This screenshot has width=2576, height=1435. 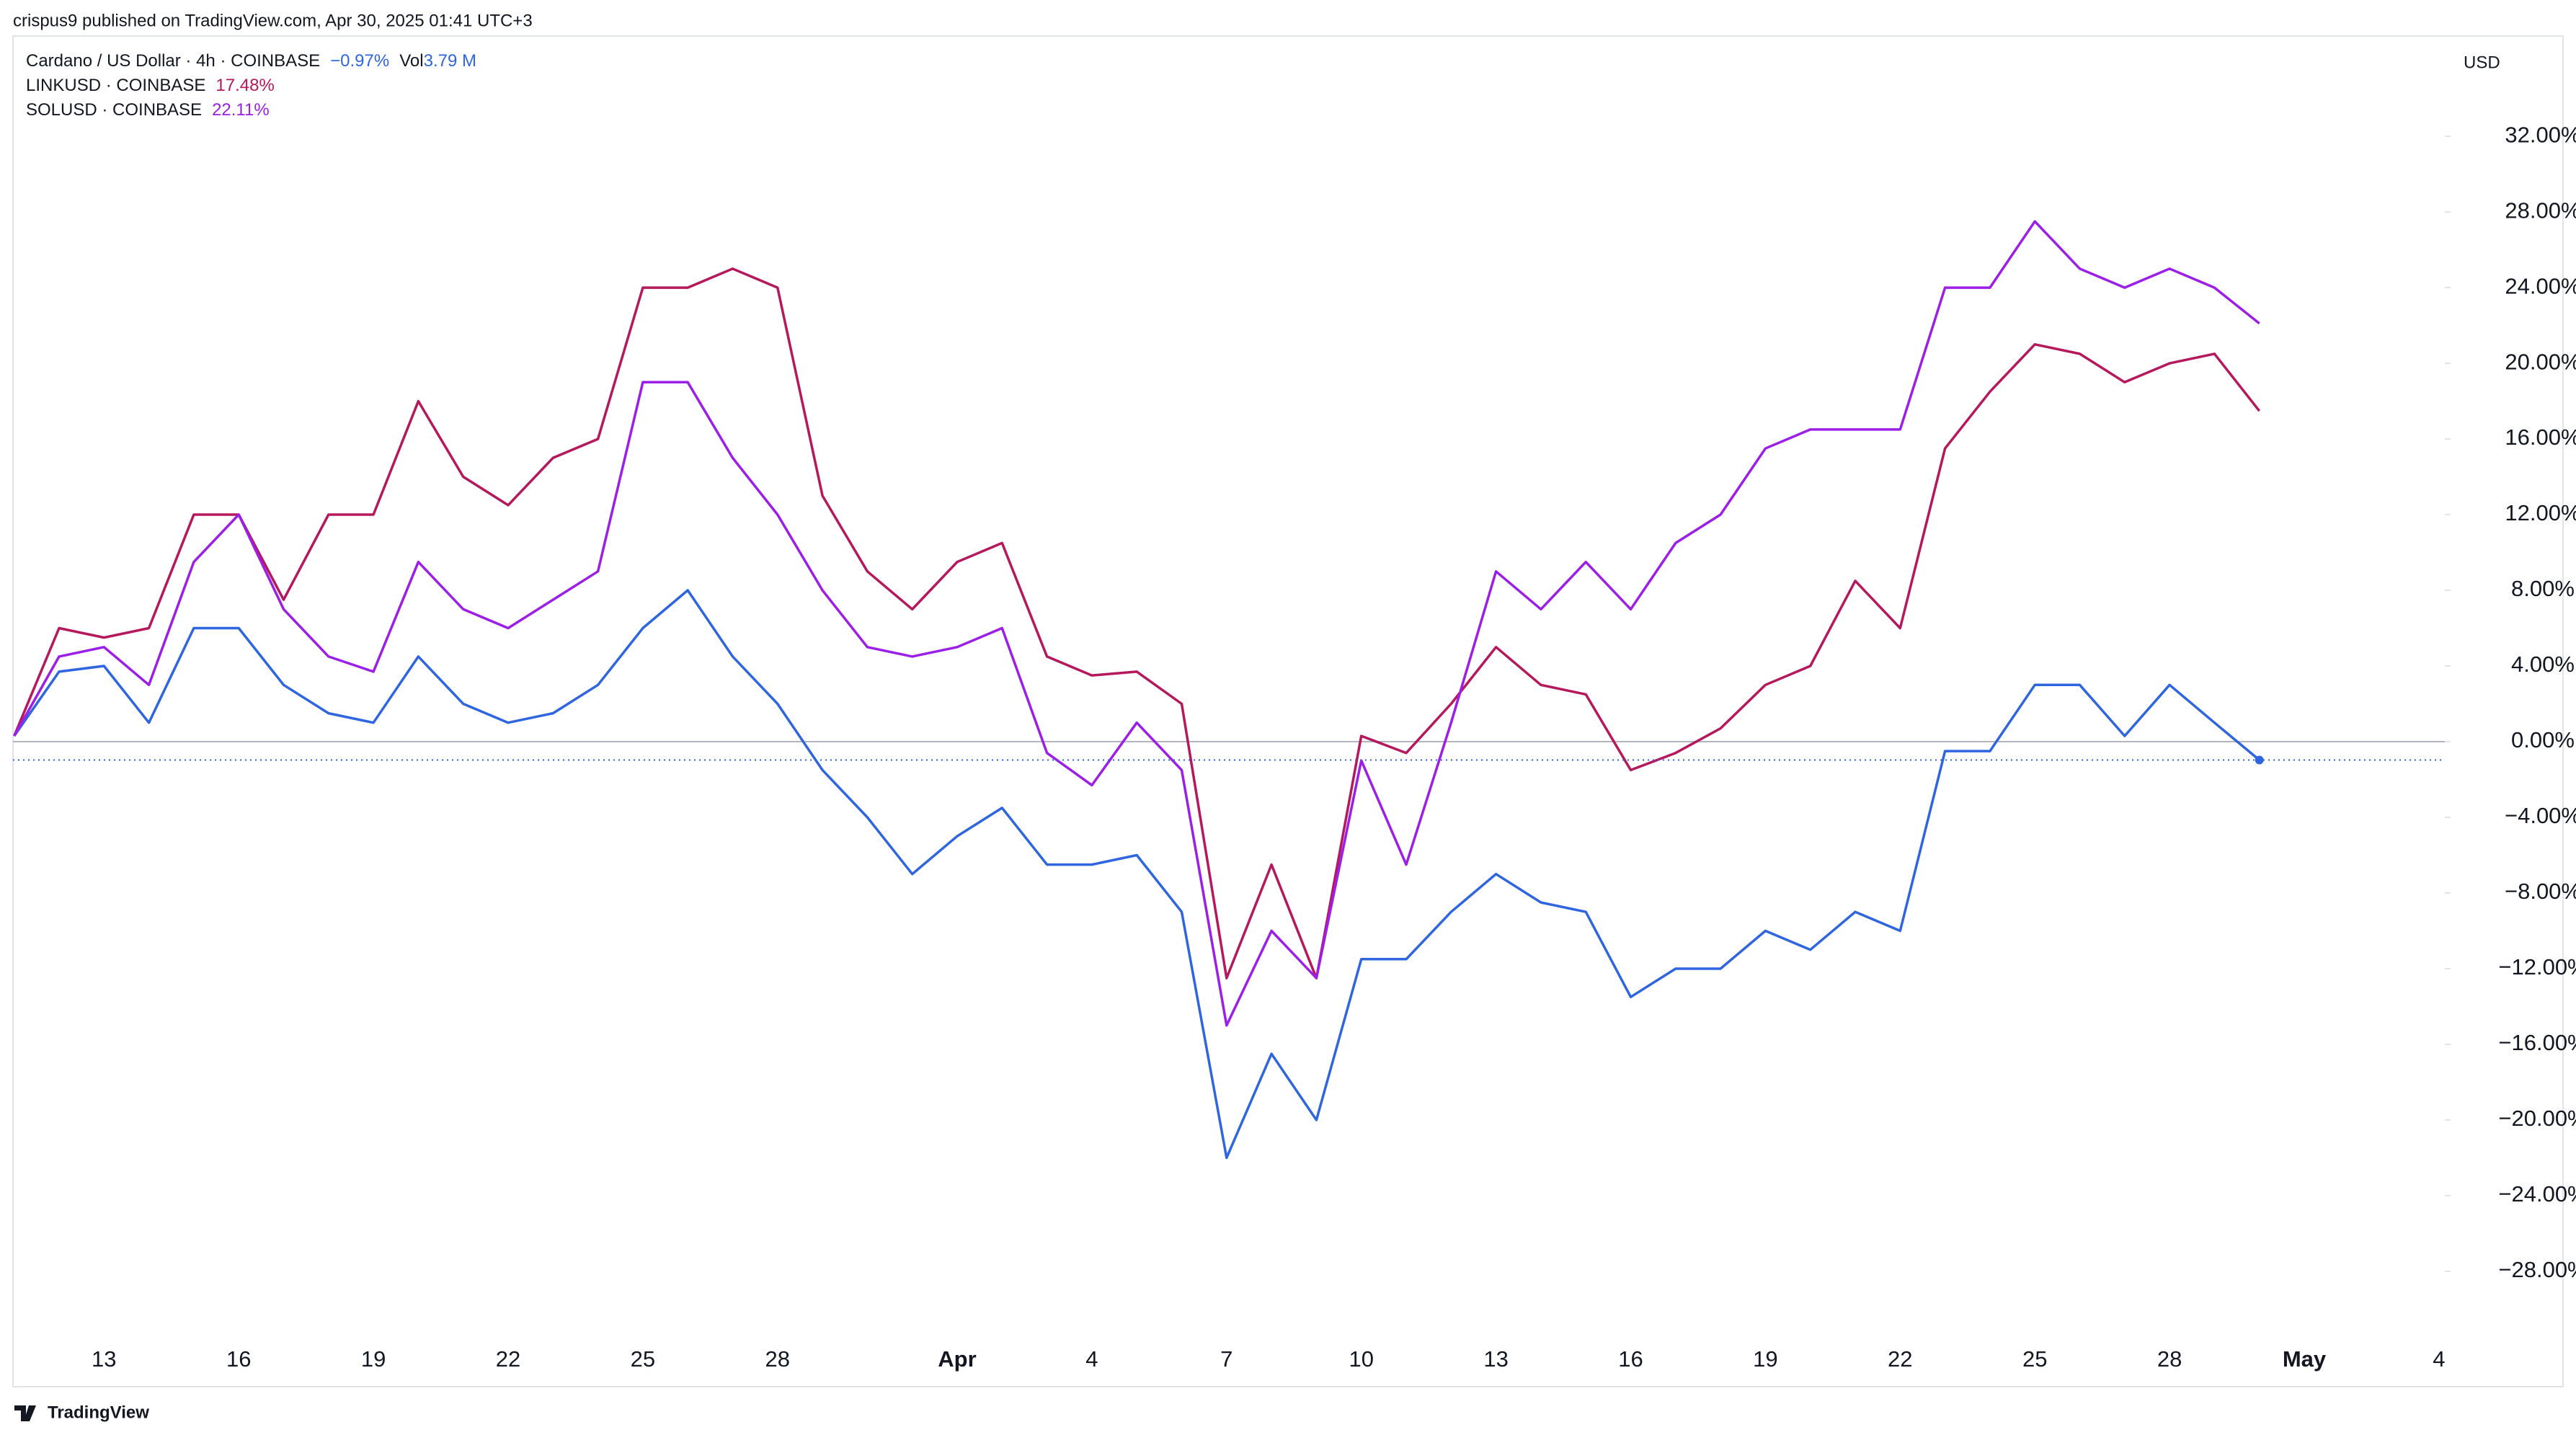 I want to click on current-value-dot, so click(x=2259, y=760).